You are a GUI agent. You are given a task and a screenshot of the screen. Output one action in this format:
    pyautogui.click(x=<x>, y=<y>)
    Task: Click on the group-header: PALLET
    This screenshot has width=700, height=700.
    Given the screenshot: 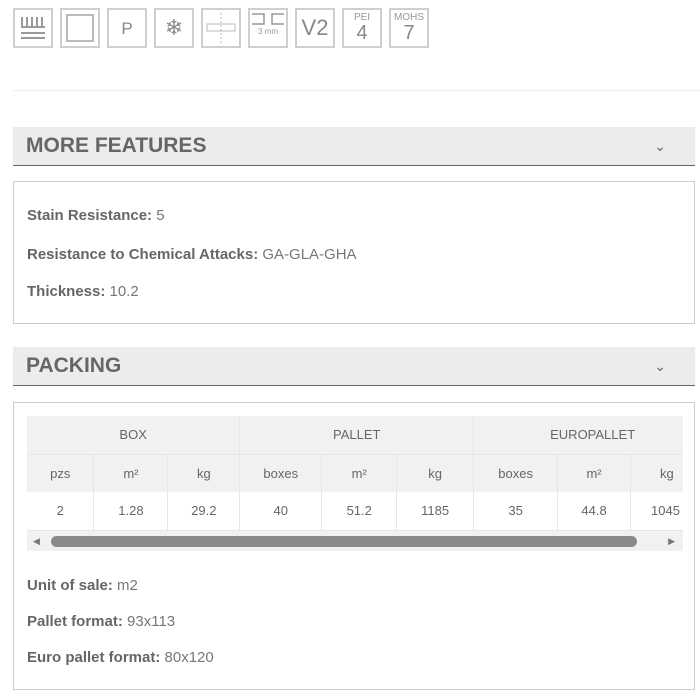 What is the action you would take?
    pyautogui.click(x=357, y=435)
    